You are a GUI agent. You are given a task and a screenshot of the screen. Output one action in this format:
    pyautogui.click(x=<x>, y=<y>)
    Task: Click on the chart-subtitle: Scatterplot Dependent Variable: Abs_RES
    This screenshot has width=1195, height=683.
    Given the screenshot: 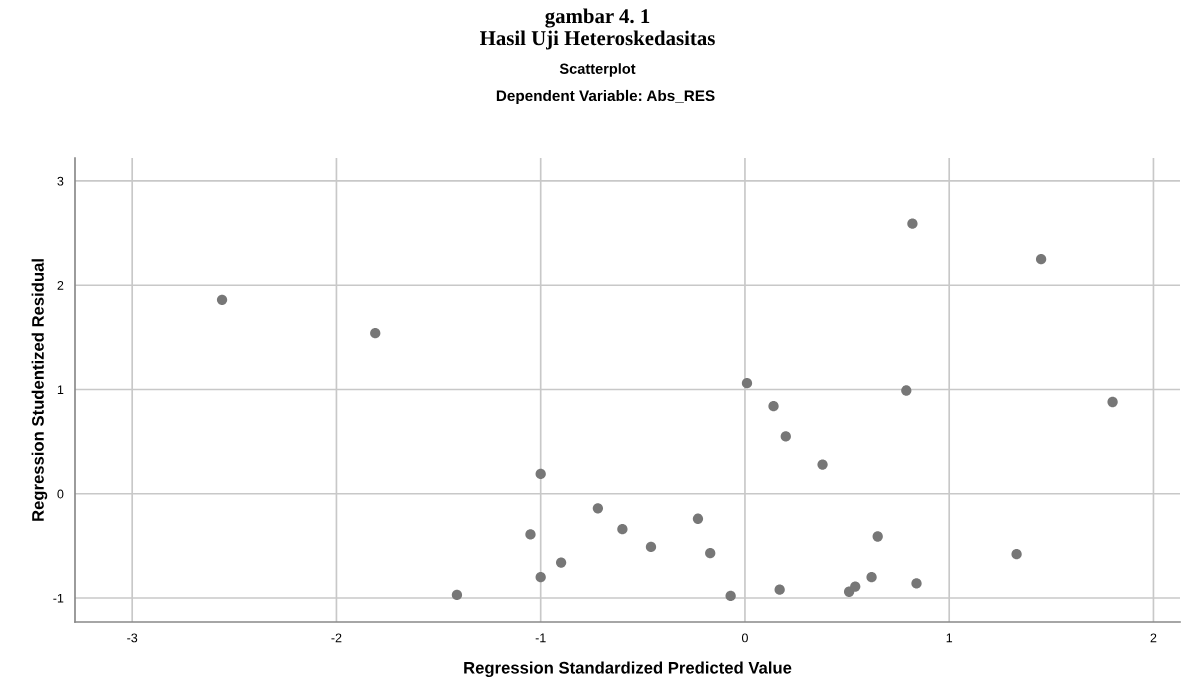 What is the action you would take?
    pyautogui.click(x=605, y=84)
    